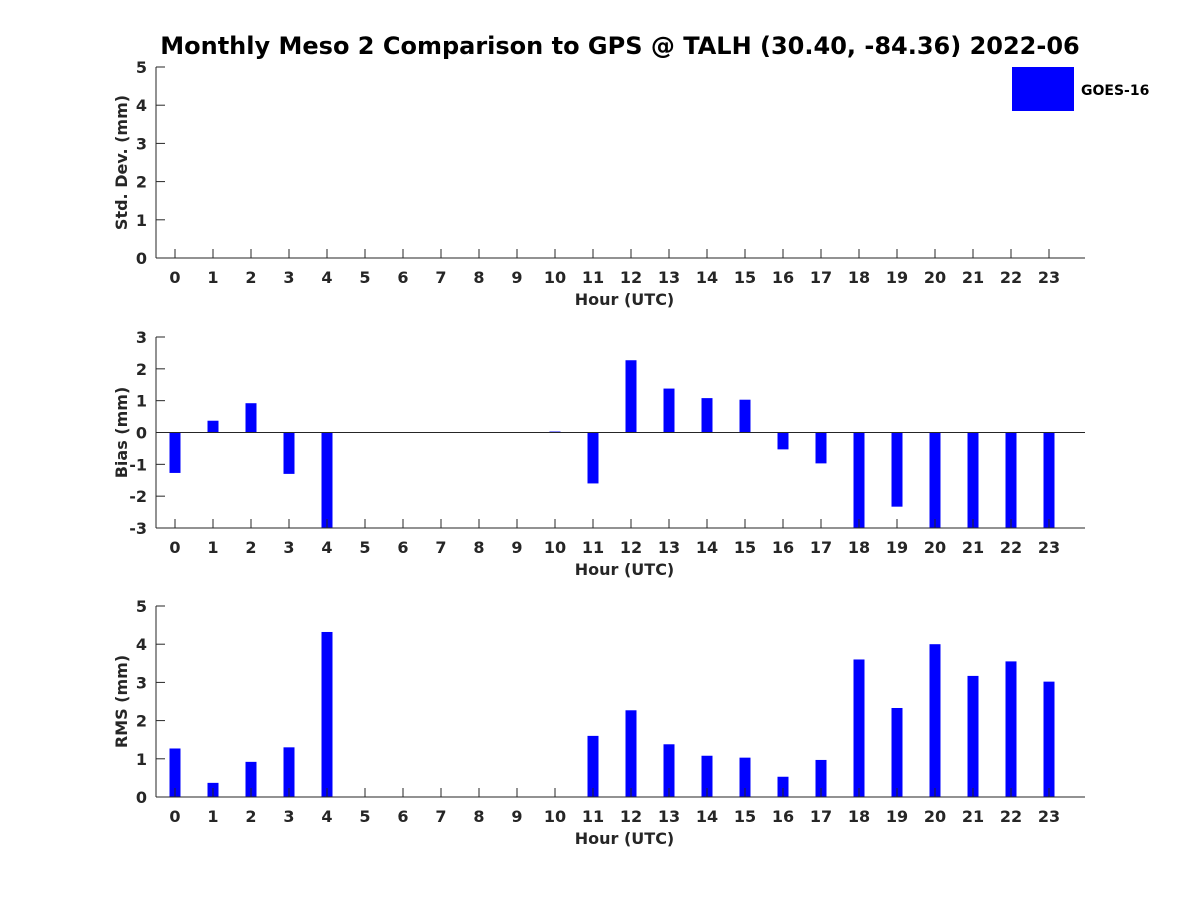  Describe the element at coordinates (364, 547) in the screenshot. I see `bias-x-tick-label: 5` at that location.